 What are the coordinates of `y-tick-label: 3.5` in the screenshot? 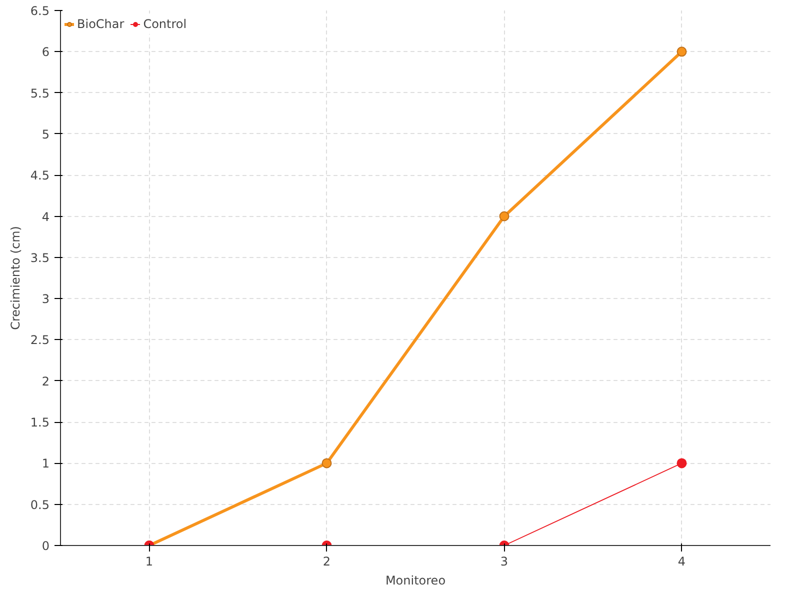 It's located at (40, 257).